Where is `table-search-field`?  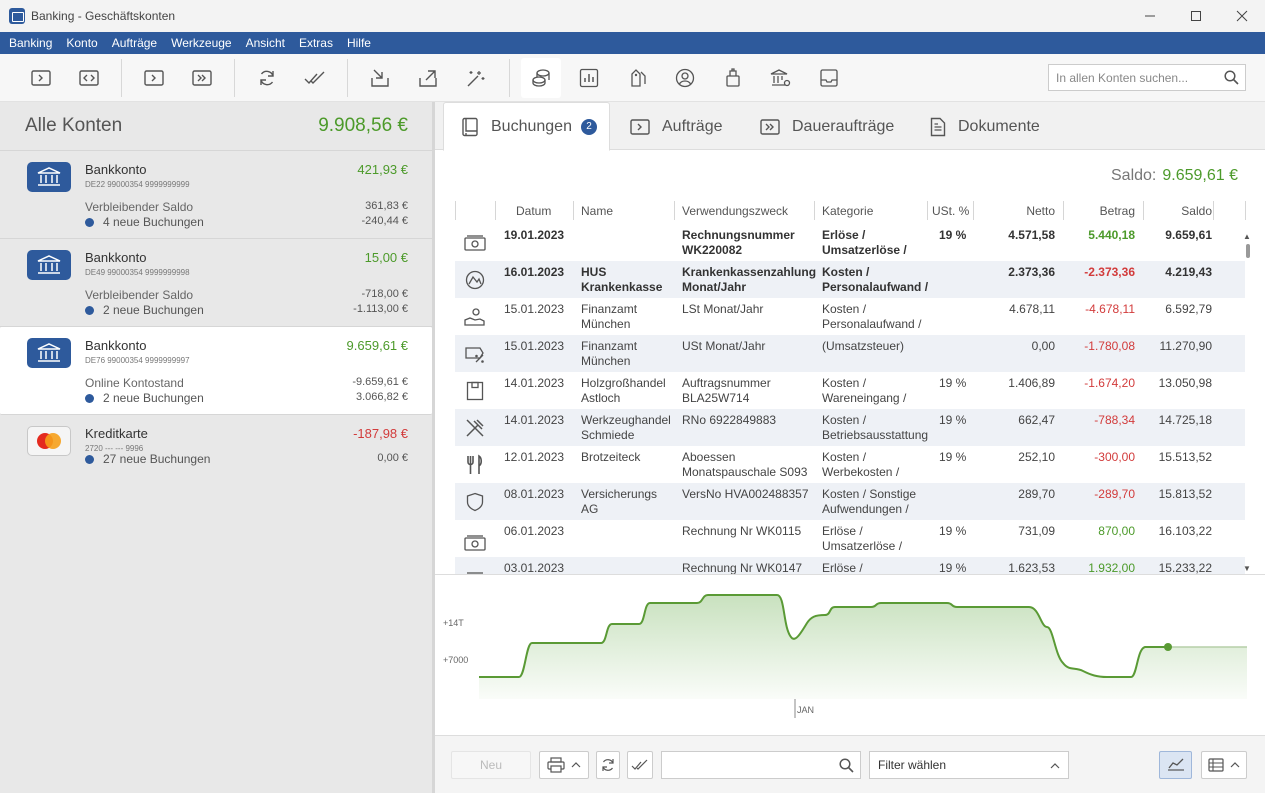 table-search-field is located at coordinates (761, 765).